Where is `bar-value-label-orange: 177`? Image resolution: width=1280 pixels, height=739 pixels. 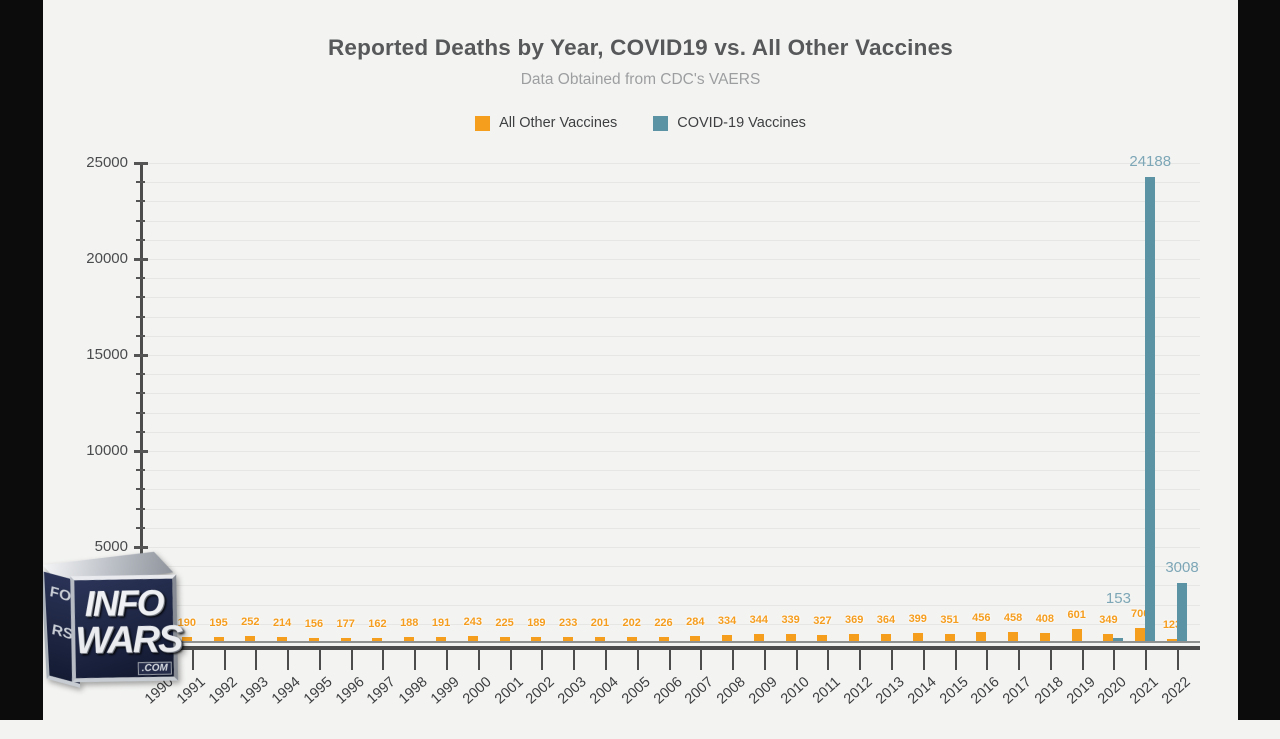
bar-value-label-orange: 177 is located at coordinates (345, 623).